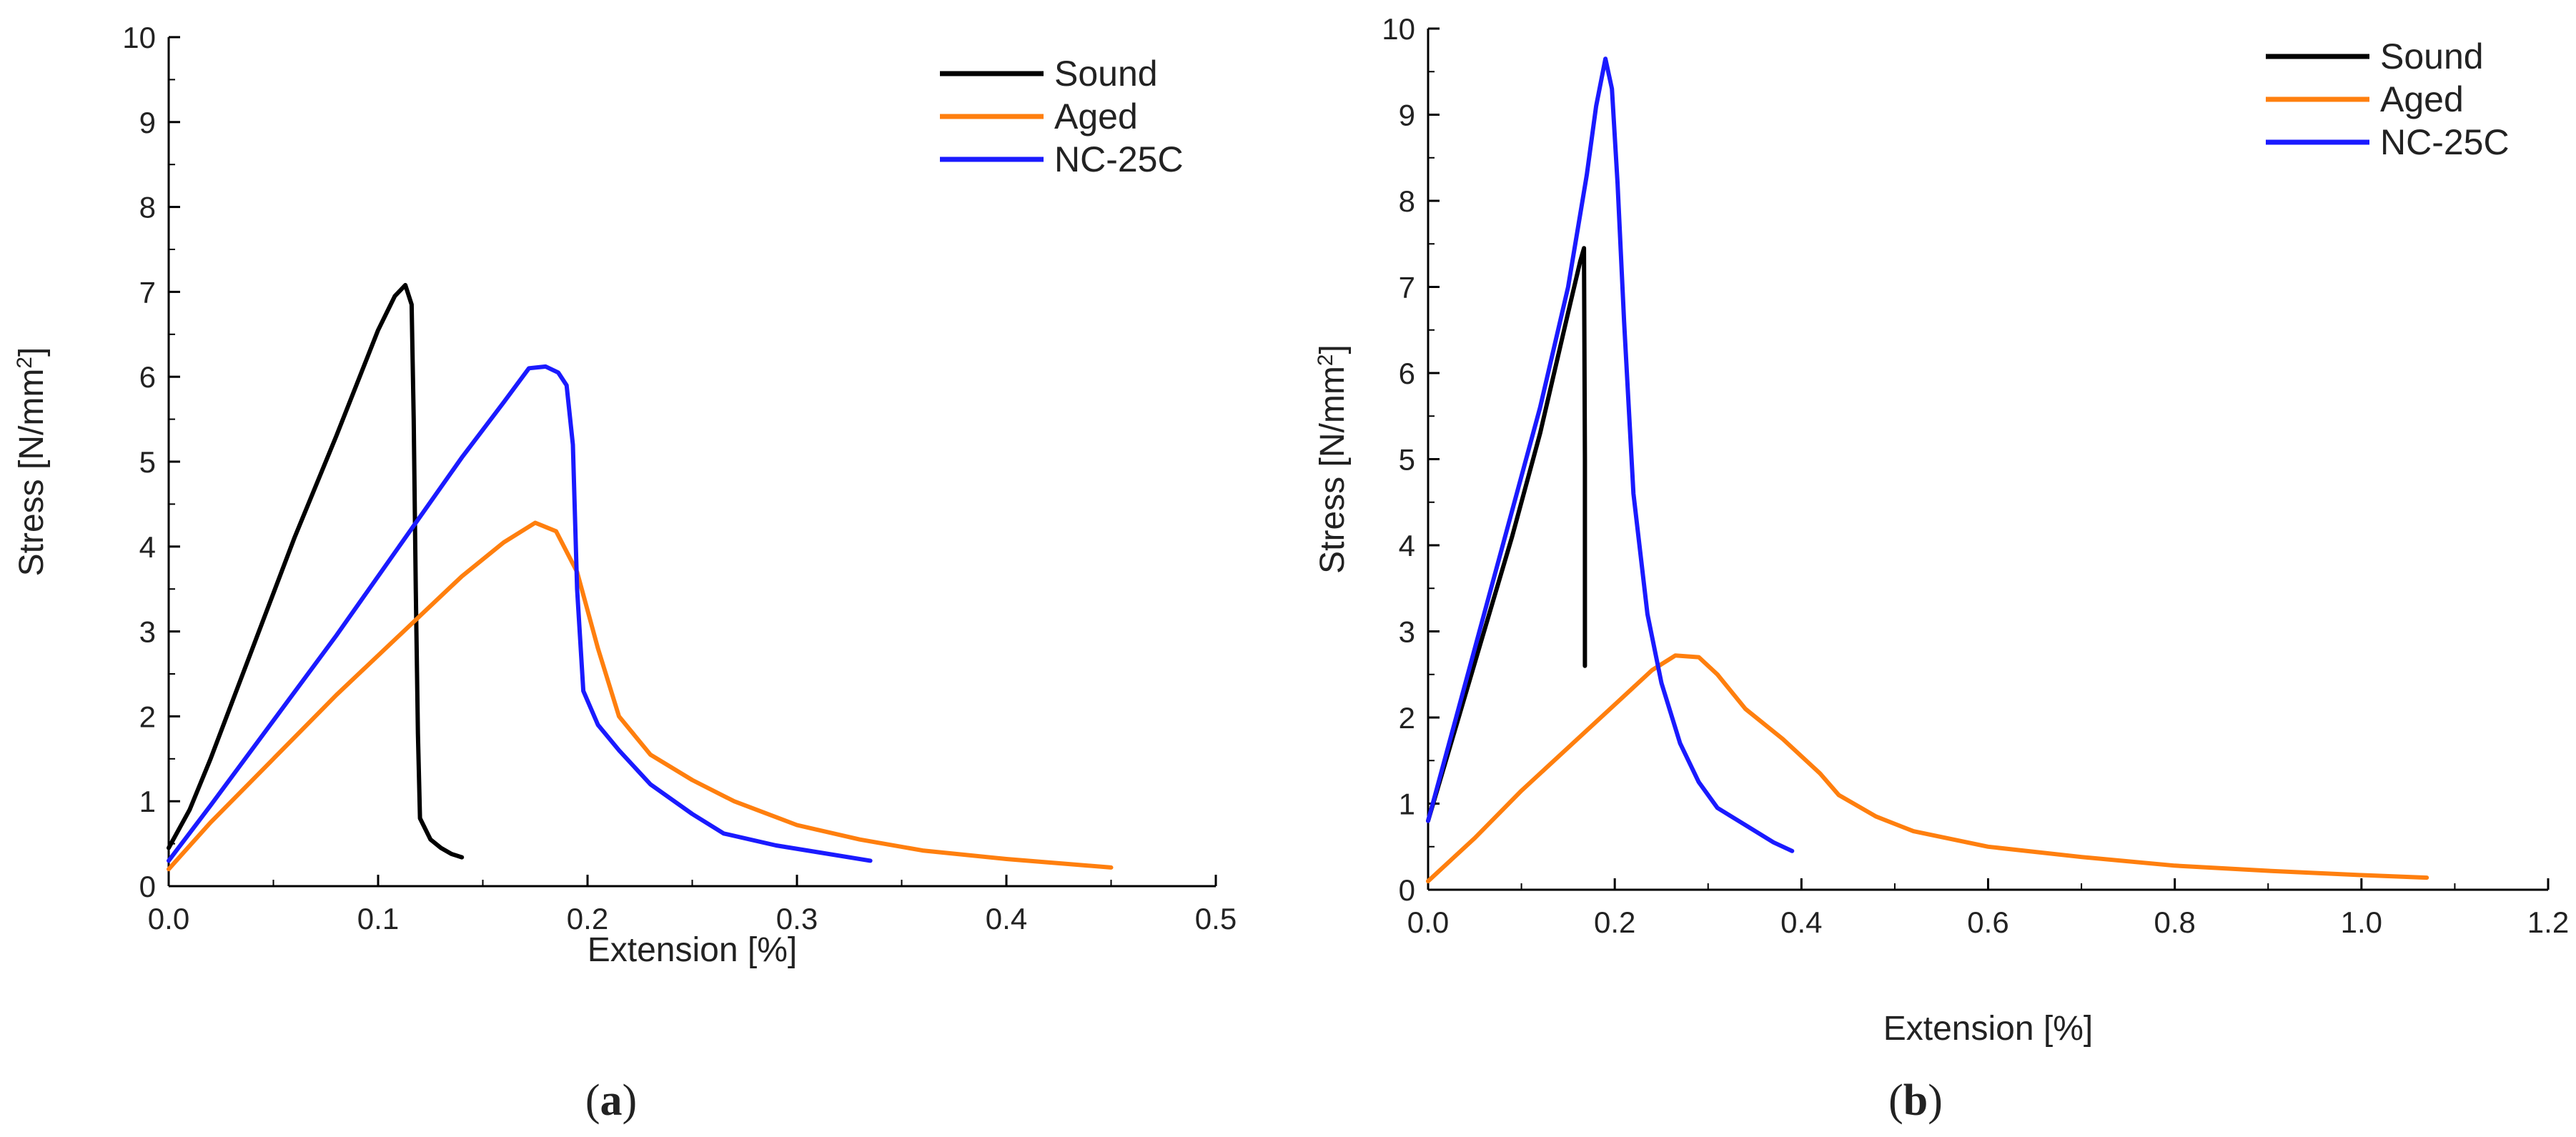 This screenshot has height=1137, width=2576. I want to click on x-tick-label: 0.6, so click(1988, 922).